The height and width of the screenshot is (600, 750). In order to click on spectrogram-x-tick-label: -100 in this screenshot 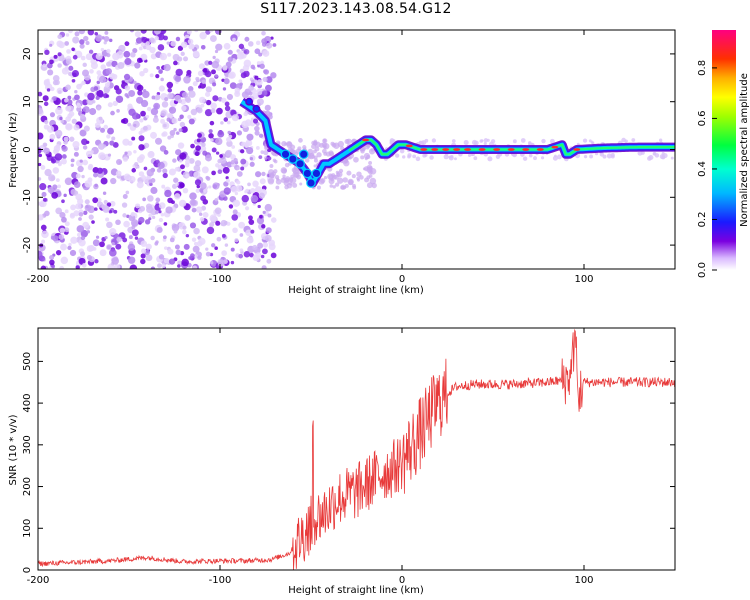, I will do `click(220, 279)`.